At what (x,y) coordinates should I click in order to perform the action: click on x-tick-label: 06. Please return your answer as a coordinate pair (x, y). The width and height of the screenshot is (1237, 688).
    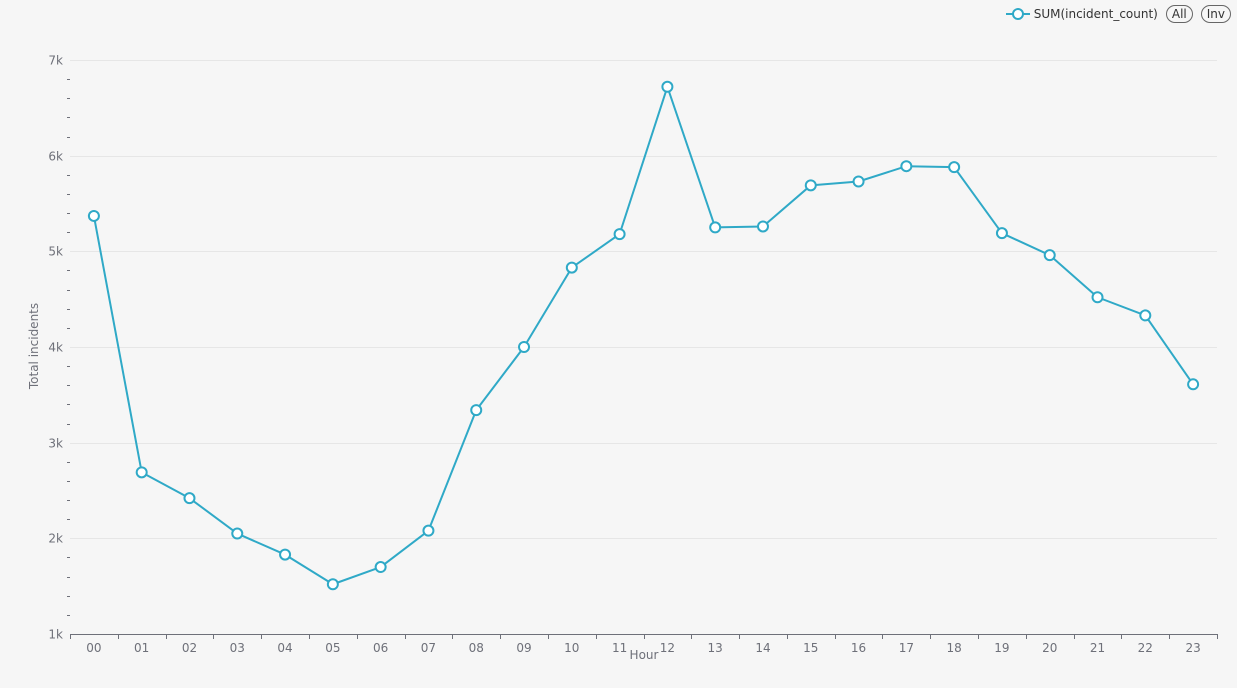
    Looking at the image, I should click on (380, 648).